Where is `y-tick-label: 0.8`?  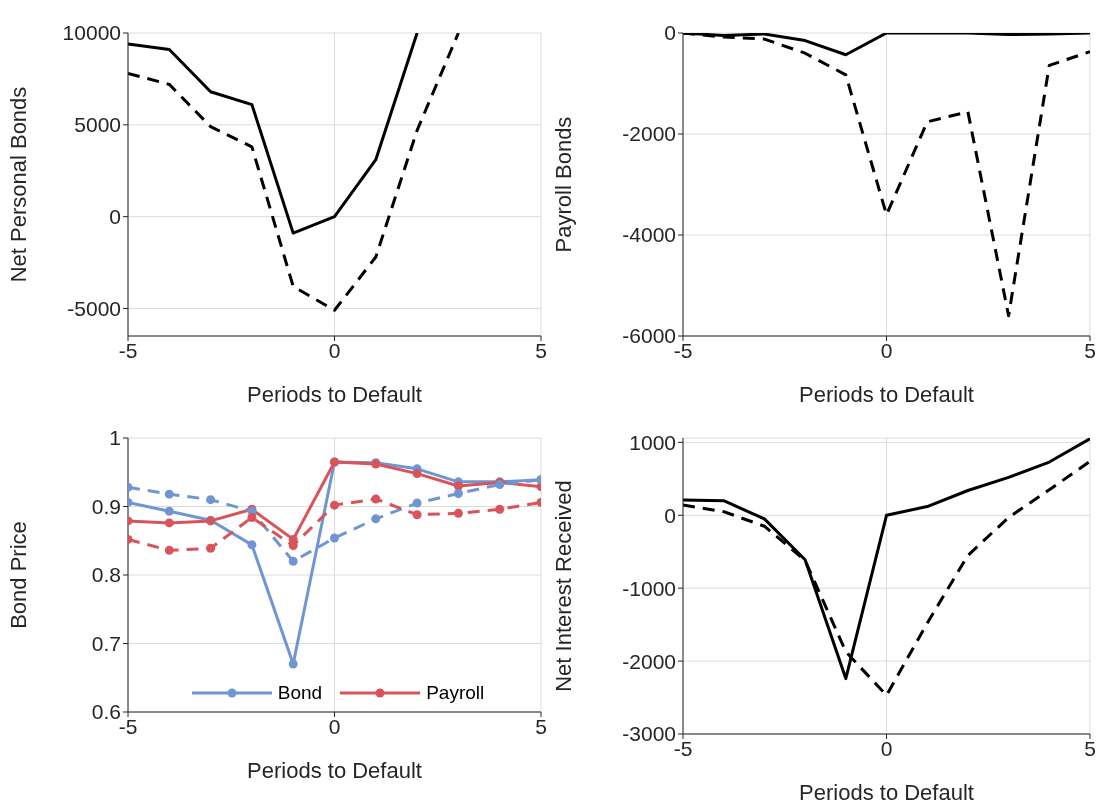 y-tick-label: 0.8 is located at coordinates (106, 575).